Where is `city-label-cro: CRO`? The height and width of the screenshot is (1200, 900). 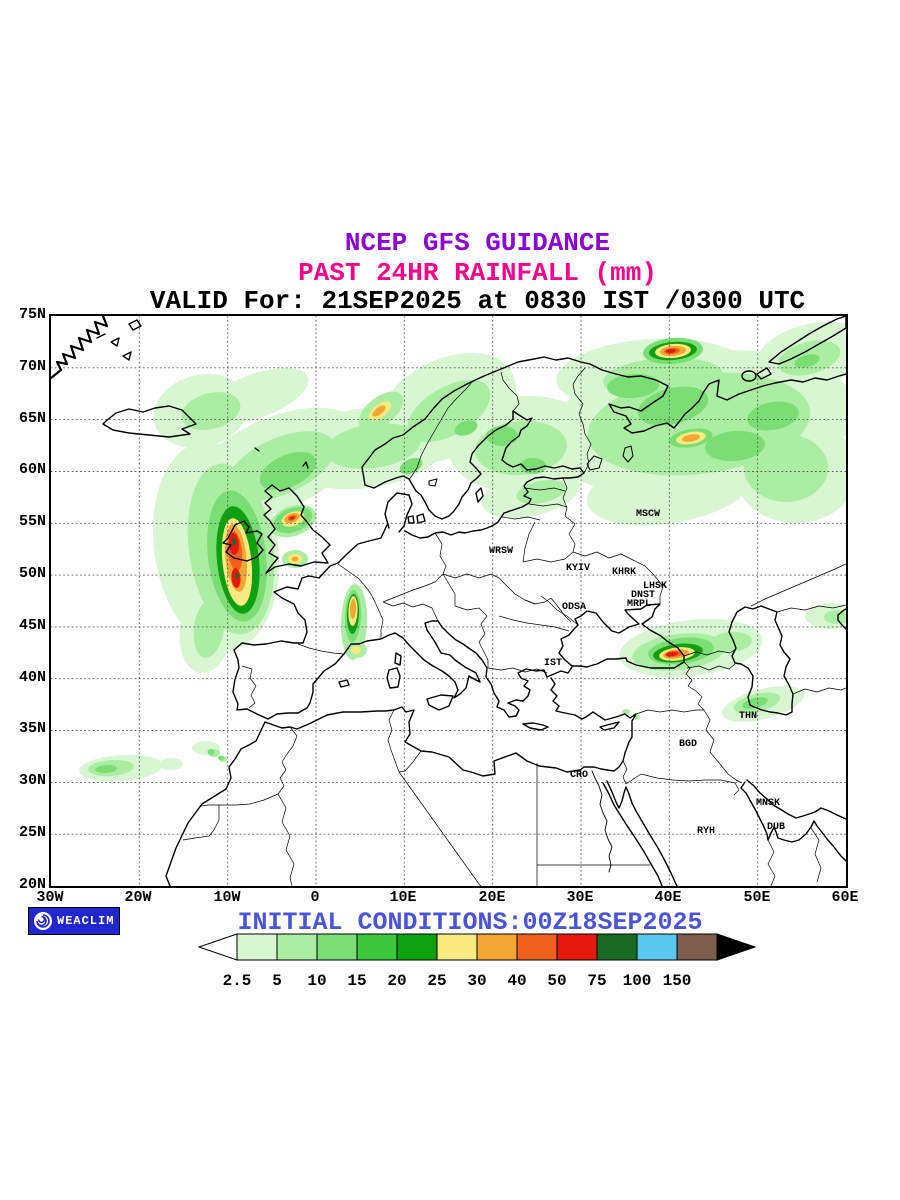 city-label-cro: CRO is located at coordinates (579, 775).